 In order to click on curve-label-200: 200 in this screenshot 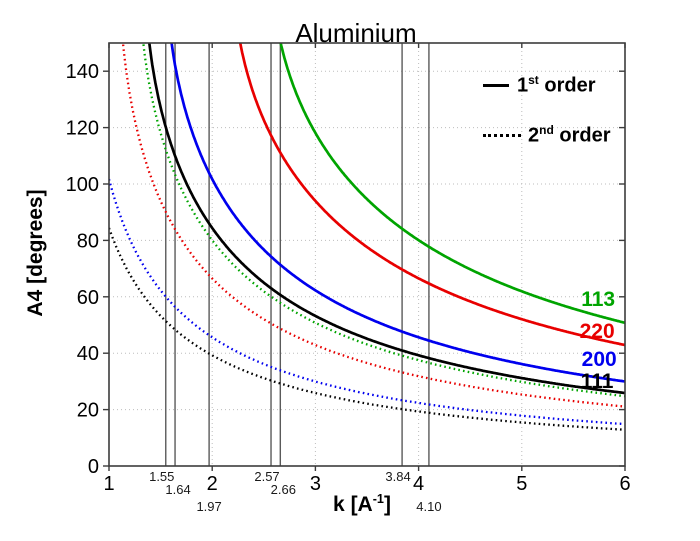, I will do `click(599, 359)`.